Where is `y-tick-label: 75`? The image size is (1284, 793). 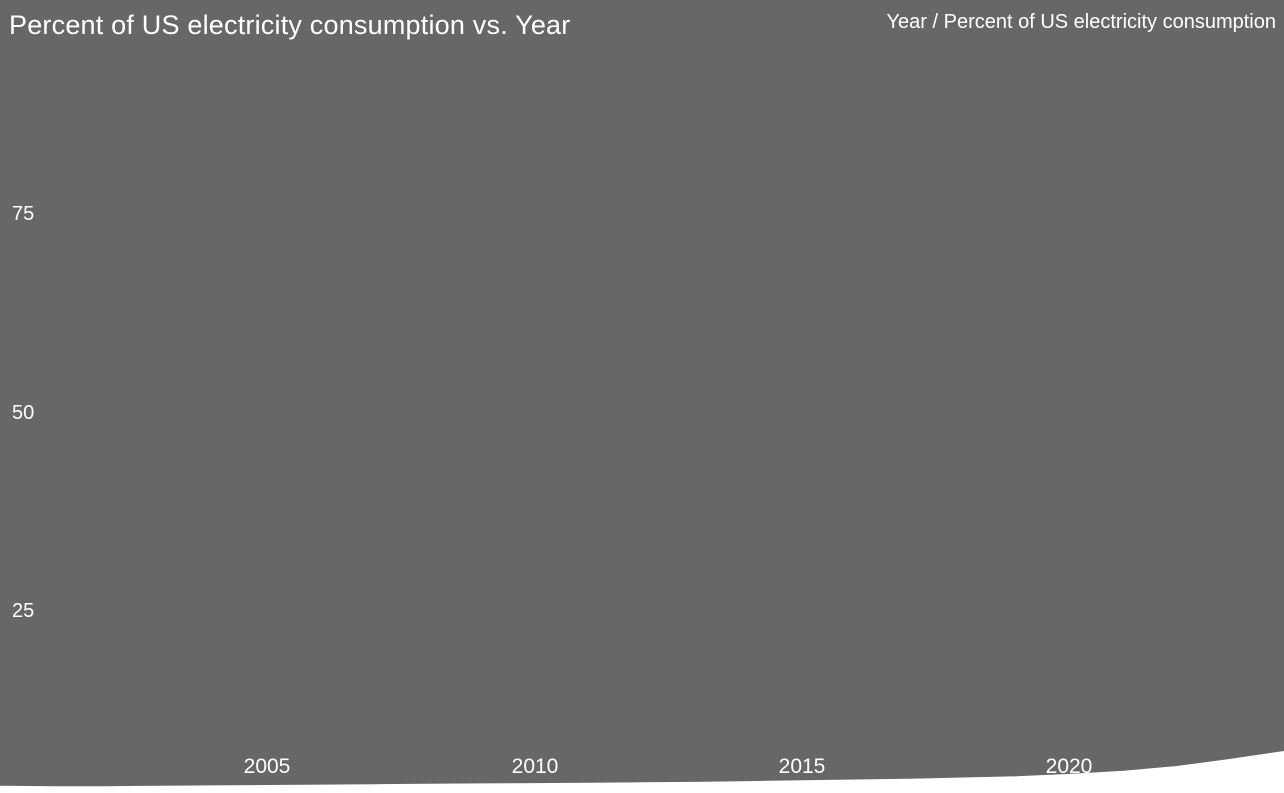
y-tick-label: 75 is located at coordinates (23, 214).